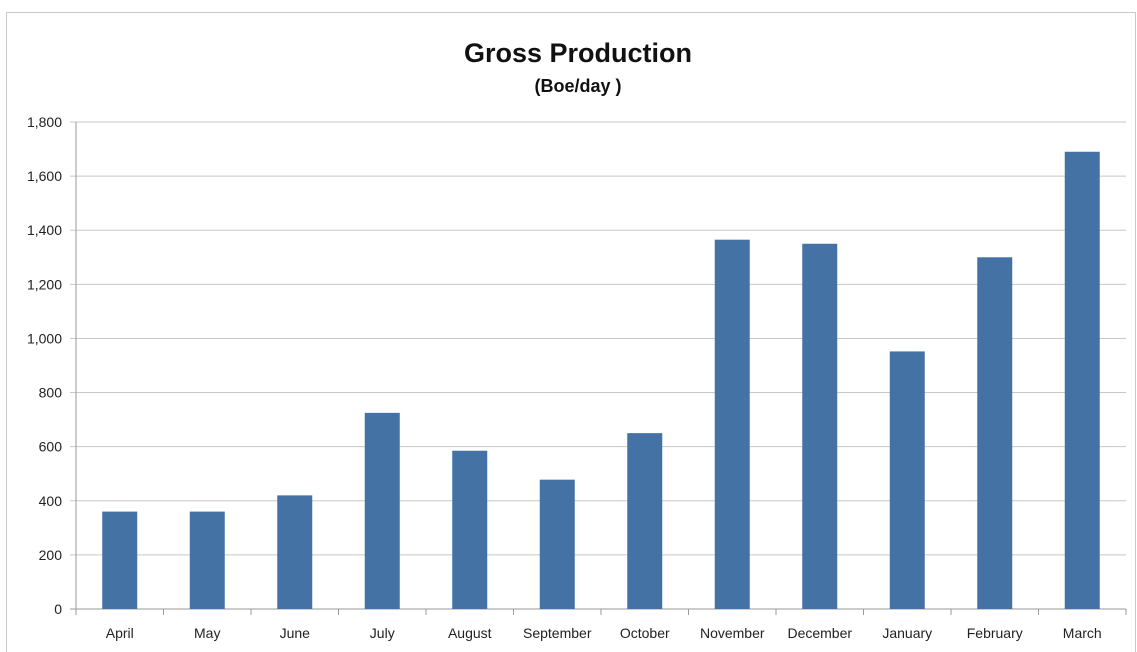  Describe the element at coordinates (44, 284) in the screenshot. I see `y-tick-label: 1,200` at that location.